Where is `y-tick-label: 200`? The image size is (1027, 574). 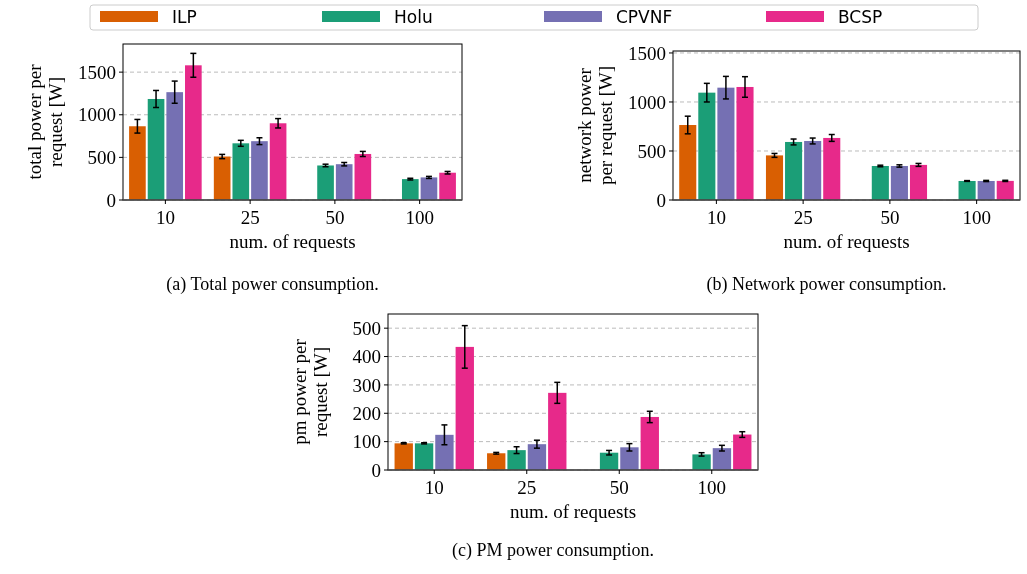 y-tick-label: 200 is located at coordinates (366, 413).